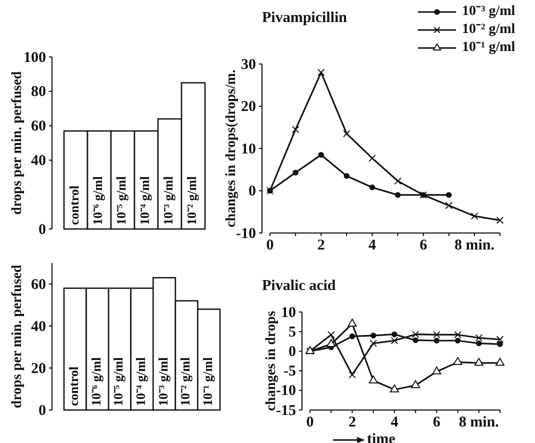 The image size is (535, 443). Describe the element at coordinates (232, 149) in the screenshot. I see `y-axis-title: changes in drops(drops/m.` at that location.